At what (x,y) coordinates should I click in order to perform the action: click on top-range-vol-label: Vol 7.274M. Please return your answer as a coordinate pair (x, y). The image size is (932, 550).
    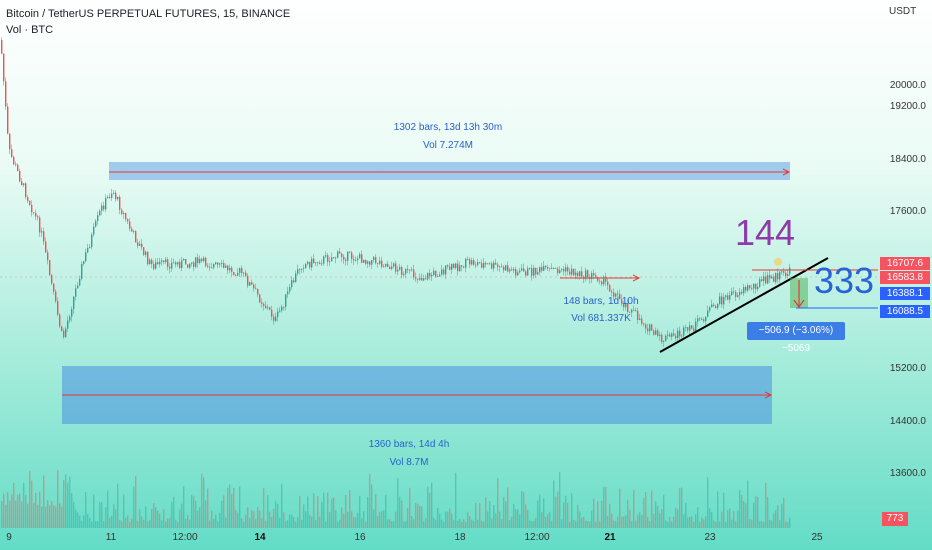
    Looking at the image, I should click on (448, 145).